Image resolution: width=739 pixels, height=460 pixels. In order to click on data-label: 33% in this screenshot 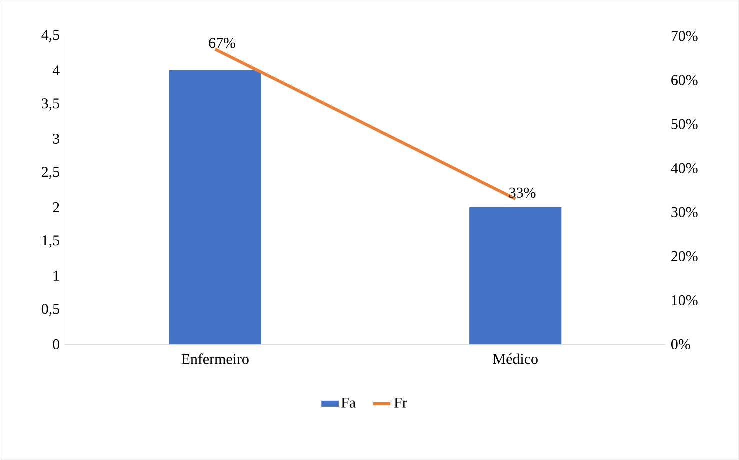, I will do `click(523, 193)`.